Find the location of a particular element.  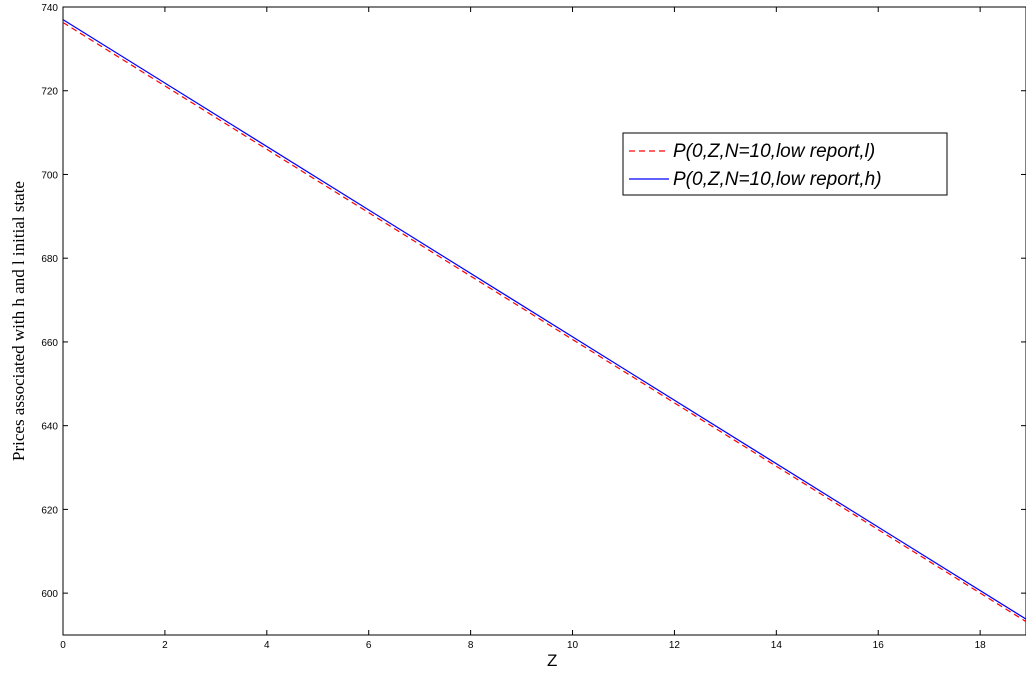

x-axis-label: Z is located at coordinates (552, 660).